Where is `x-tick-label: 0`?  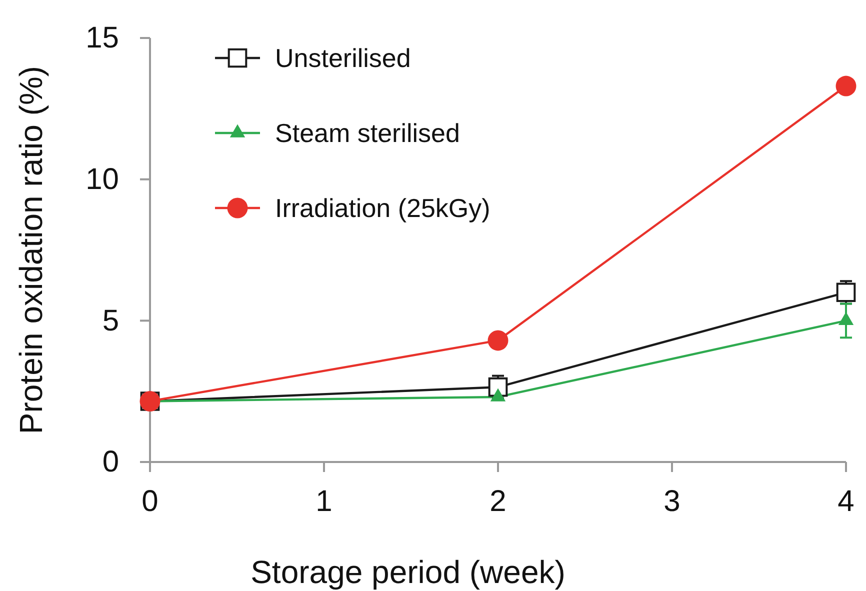
x-tick-label: 0 is located at coordinates (150, 501).